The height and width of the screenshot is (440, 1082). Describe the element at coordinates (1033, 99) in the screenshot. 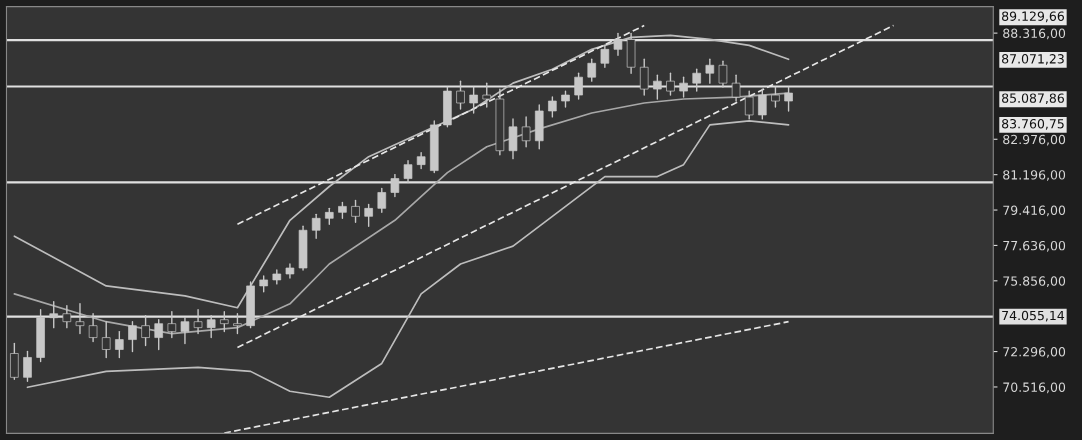

I see `text: 85.087,86` at that location.